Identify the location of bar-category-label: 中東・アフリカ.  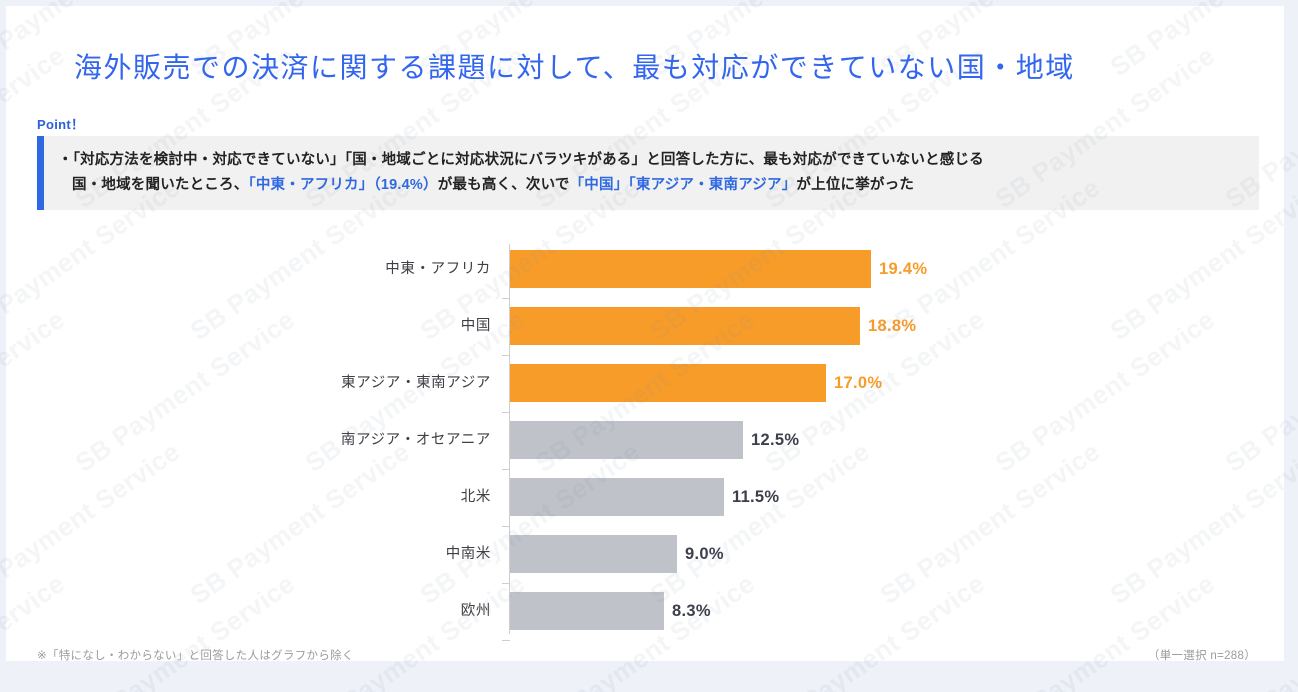
(438, 269).